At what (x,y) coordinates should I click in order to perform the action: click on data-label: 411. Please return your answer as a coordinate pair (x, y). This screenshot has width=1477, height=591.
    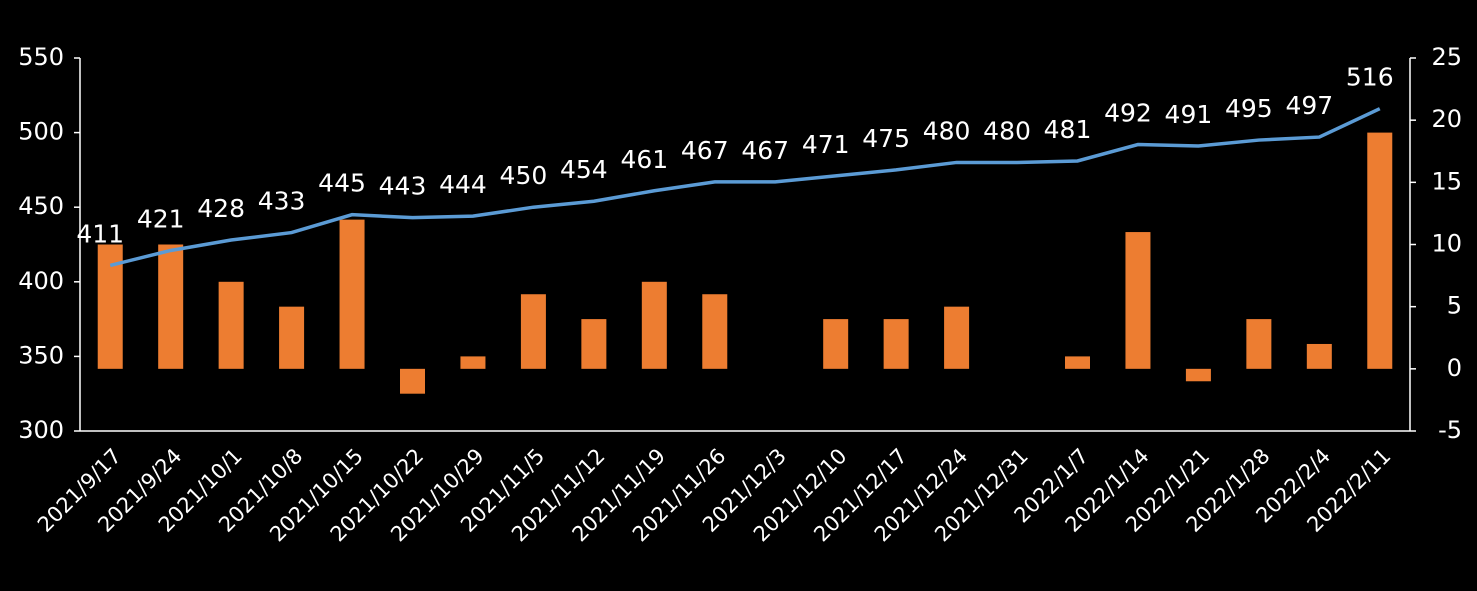
    Looking at the image, I should click on (100, 233).